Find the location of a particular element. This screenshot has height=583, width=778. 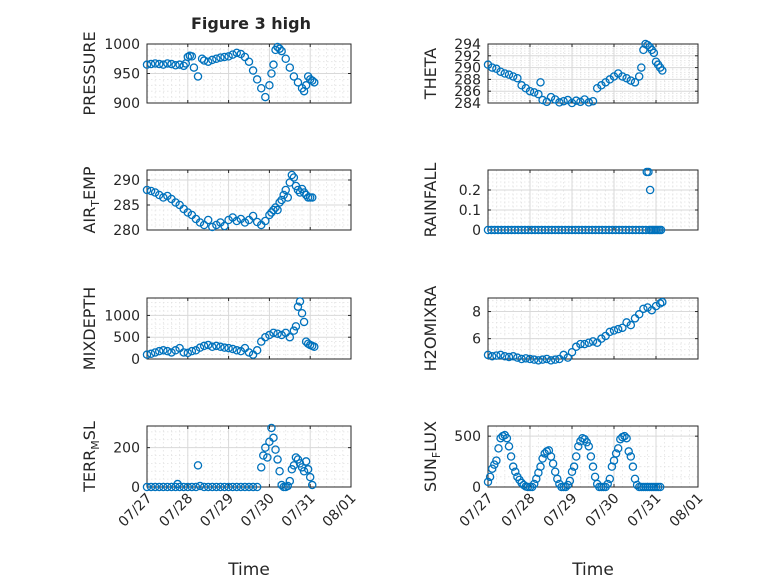

y-tick-label: 950 is located at coordinates (126, 75).